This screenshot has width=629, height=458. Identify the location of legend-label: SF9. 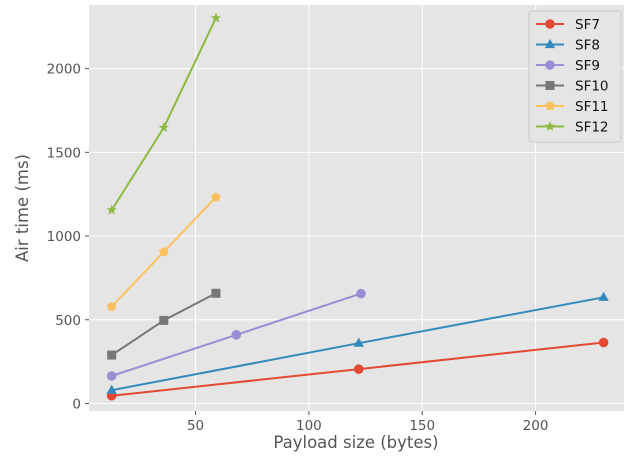
(587, 66).